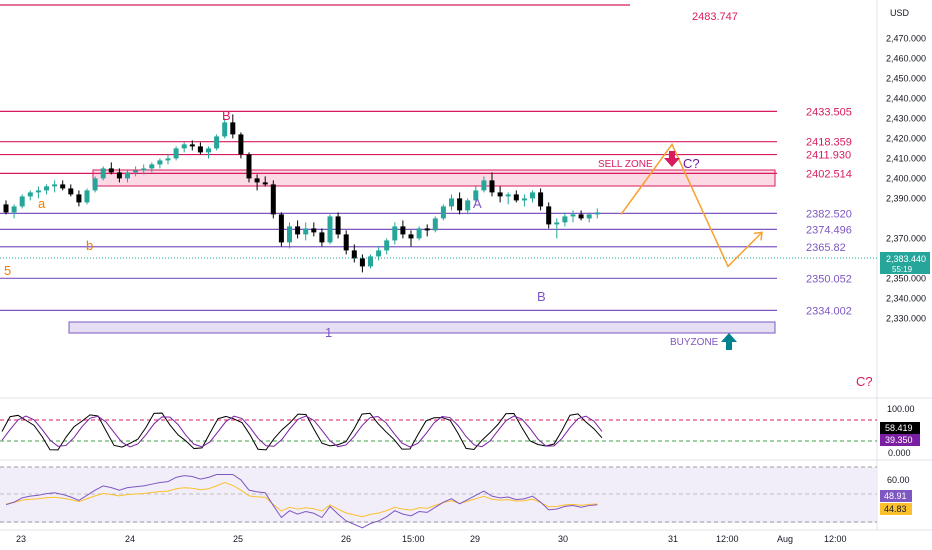 The image size is (932, 550). Describe the element at coordinates (906, 318) in the screenshot. I see `price-tick: 2,330.000` at that location.